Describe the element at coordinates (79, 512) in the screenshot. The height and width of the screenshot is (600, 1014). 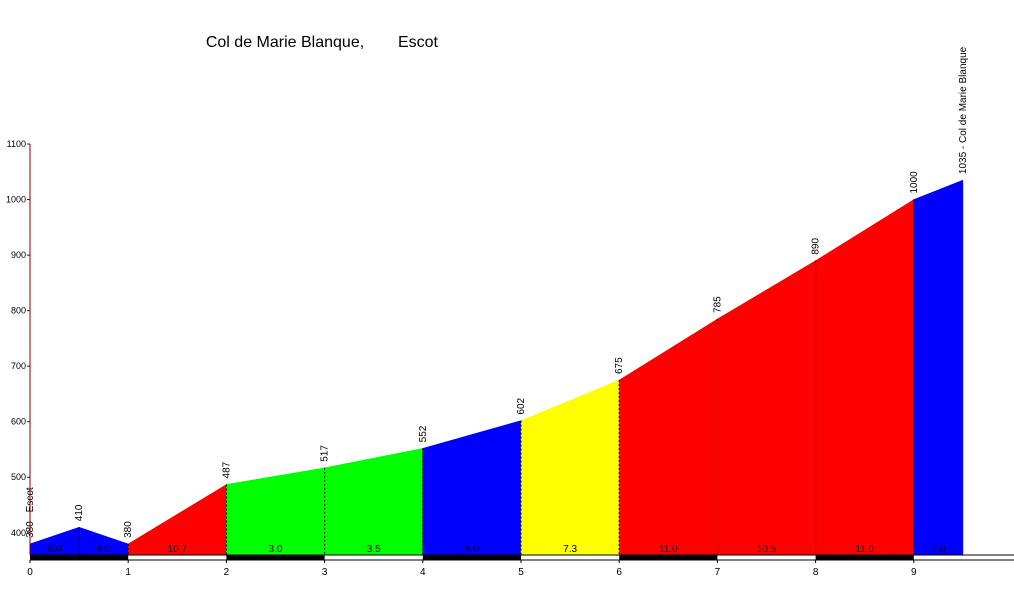
I see `elevation-label: 410` at that location.